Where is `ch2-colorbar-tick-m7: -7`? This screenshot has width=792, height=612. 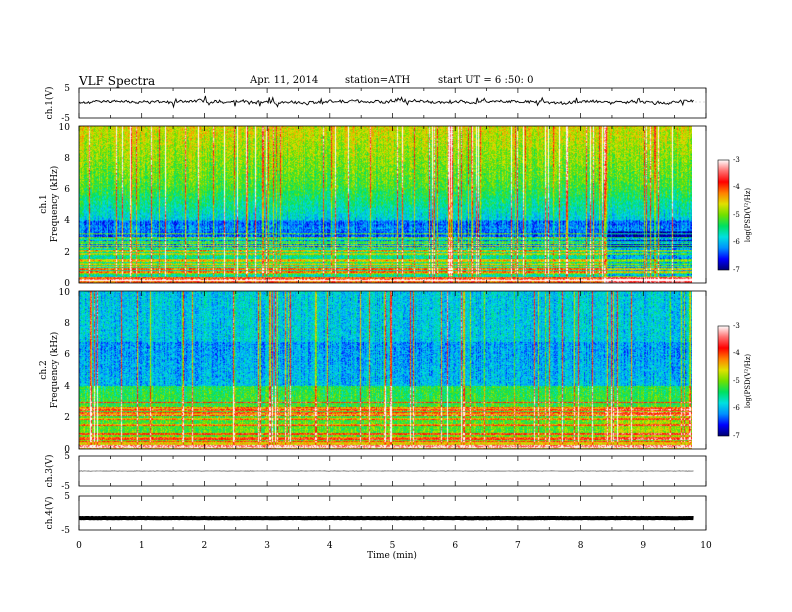
ch2-colorbar-tick-m7: -7 is located at coordinates (736, 436).